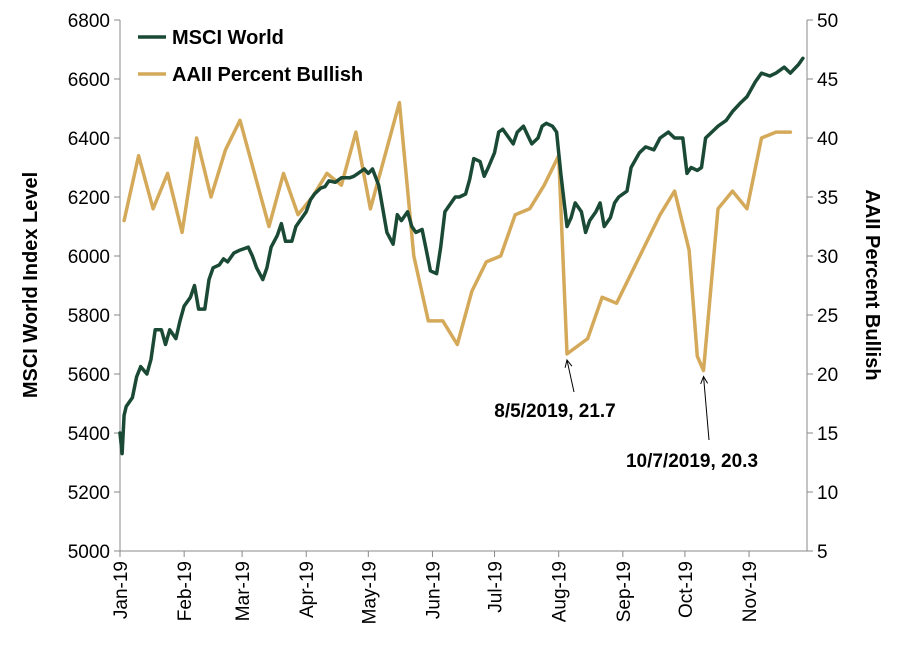  Describe the element at coordinates (307, 589) in the screenshot. I see `x-tick-label: Apr-19` at that location.